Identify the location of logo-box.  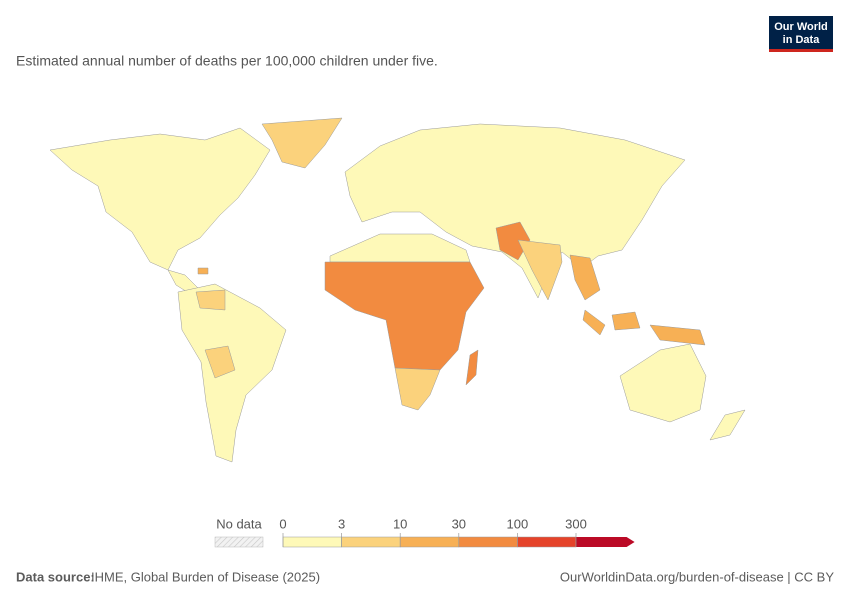
(801, 33).